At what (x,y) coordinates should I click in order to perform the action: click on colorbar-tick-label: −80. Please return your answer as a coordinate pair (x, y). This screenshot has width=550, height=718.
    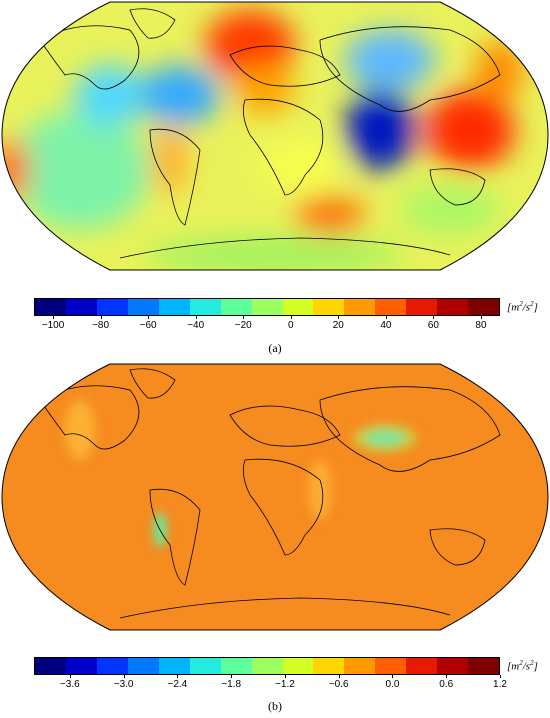
    Looking at the image, I should click on (101, 325).